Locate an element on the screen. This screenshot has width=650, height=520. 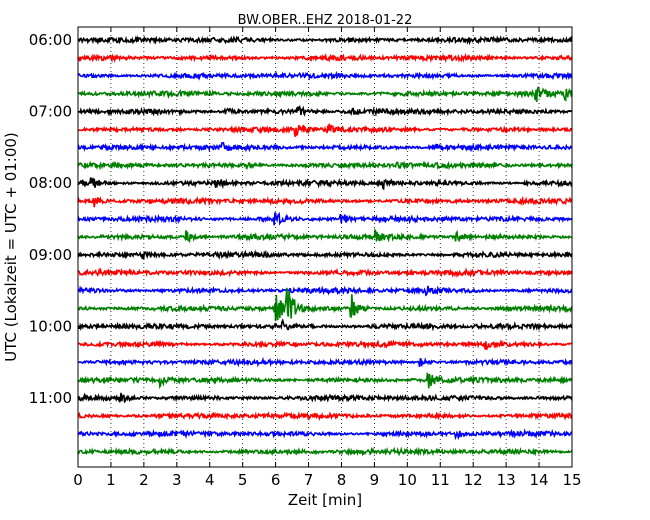
chart-title: BW.OBER..EHZ 2018-01-22 is located at coordinates (325, 20).